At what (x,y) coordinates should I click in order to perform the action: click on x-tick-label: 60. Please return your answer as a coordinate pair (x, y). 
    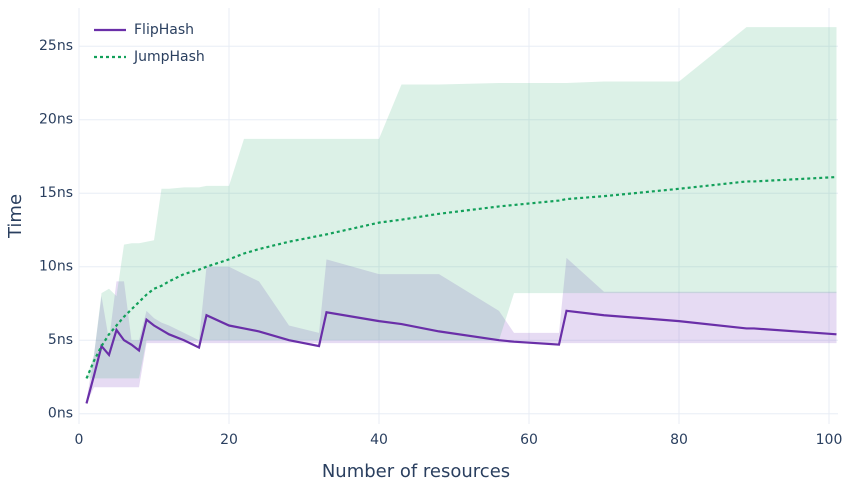
    Looking at the image, I should click on (529, 440).